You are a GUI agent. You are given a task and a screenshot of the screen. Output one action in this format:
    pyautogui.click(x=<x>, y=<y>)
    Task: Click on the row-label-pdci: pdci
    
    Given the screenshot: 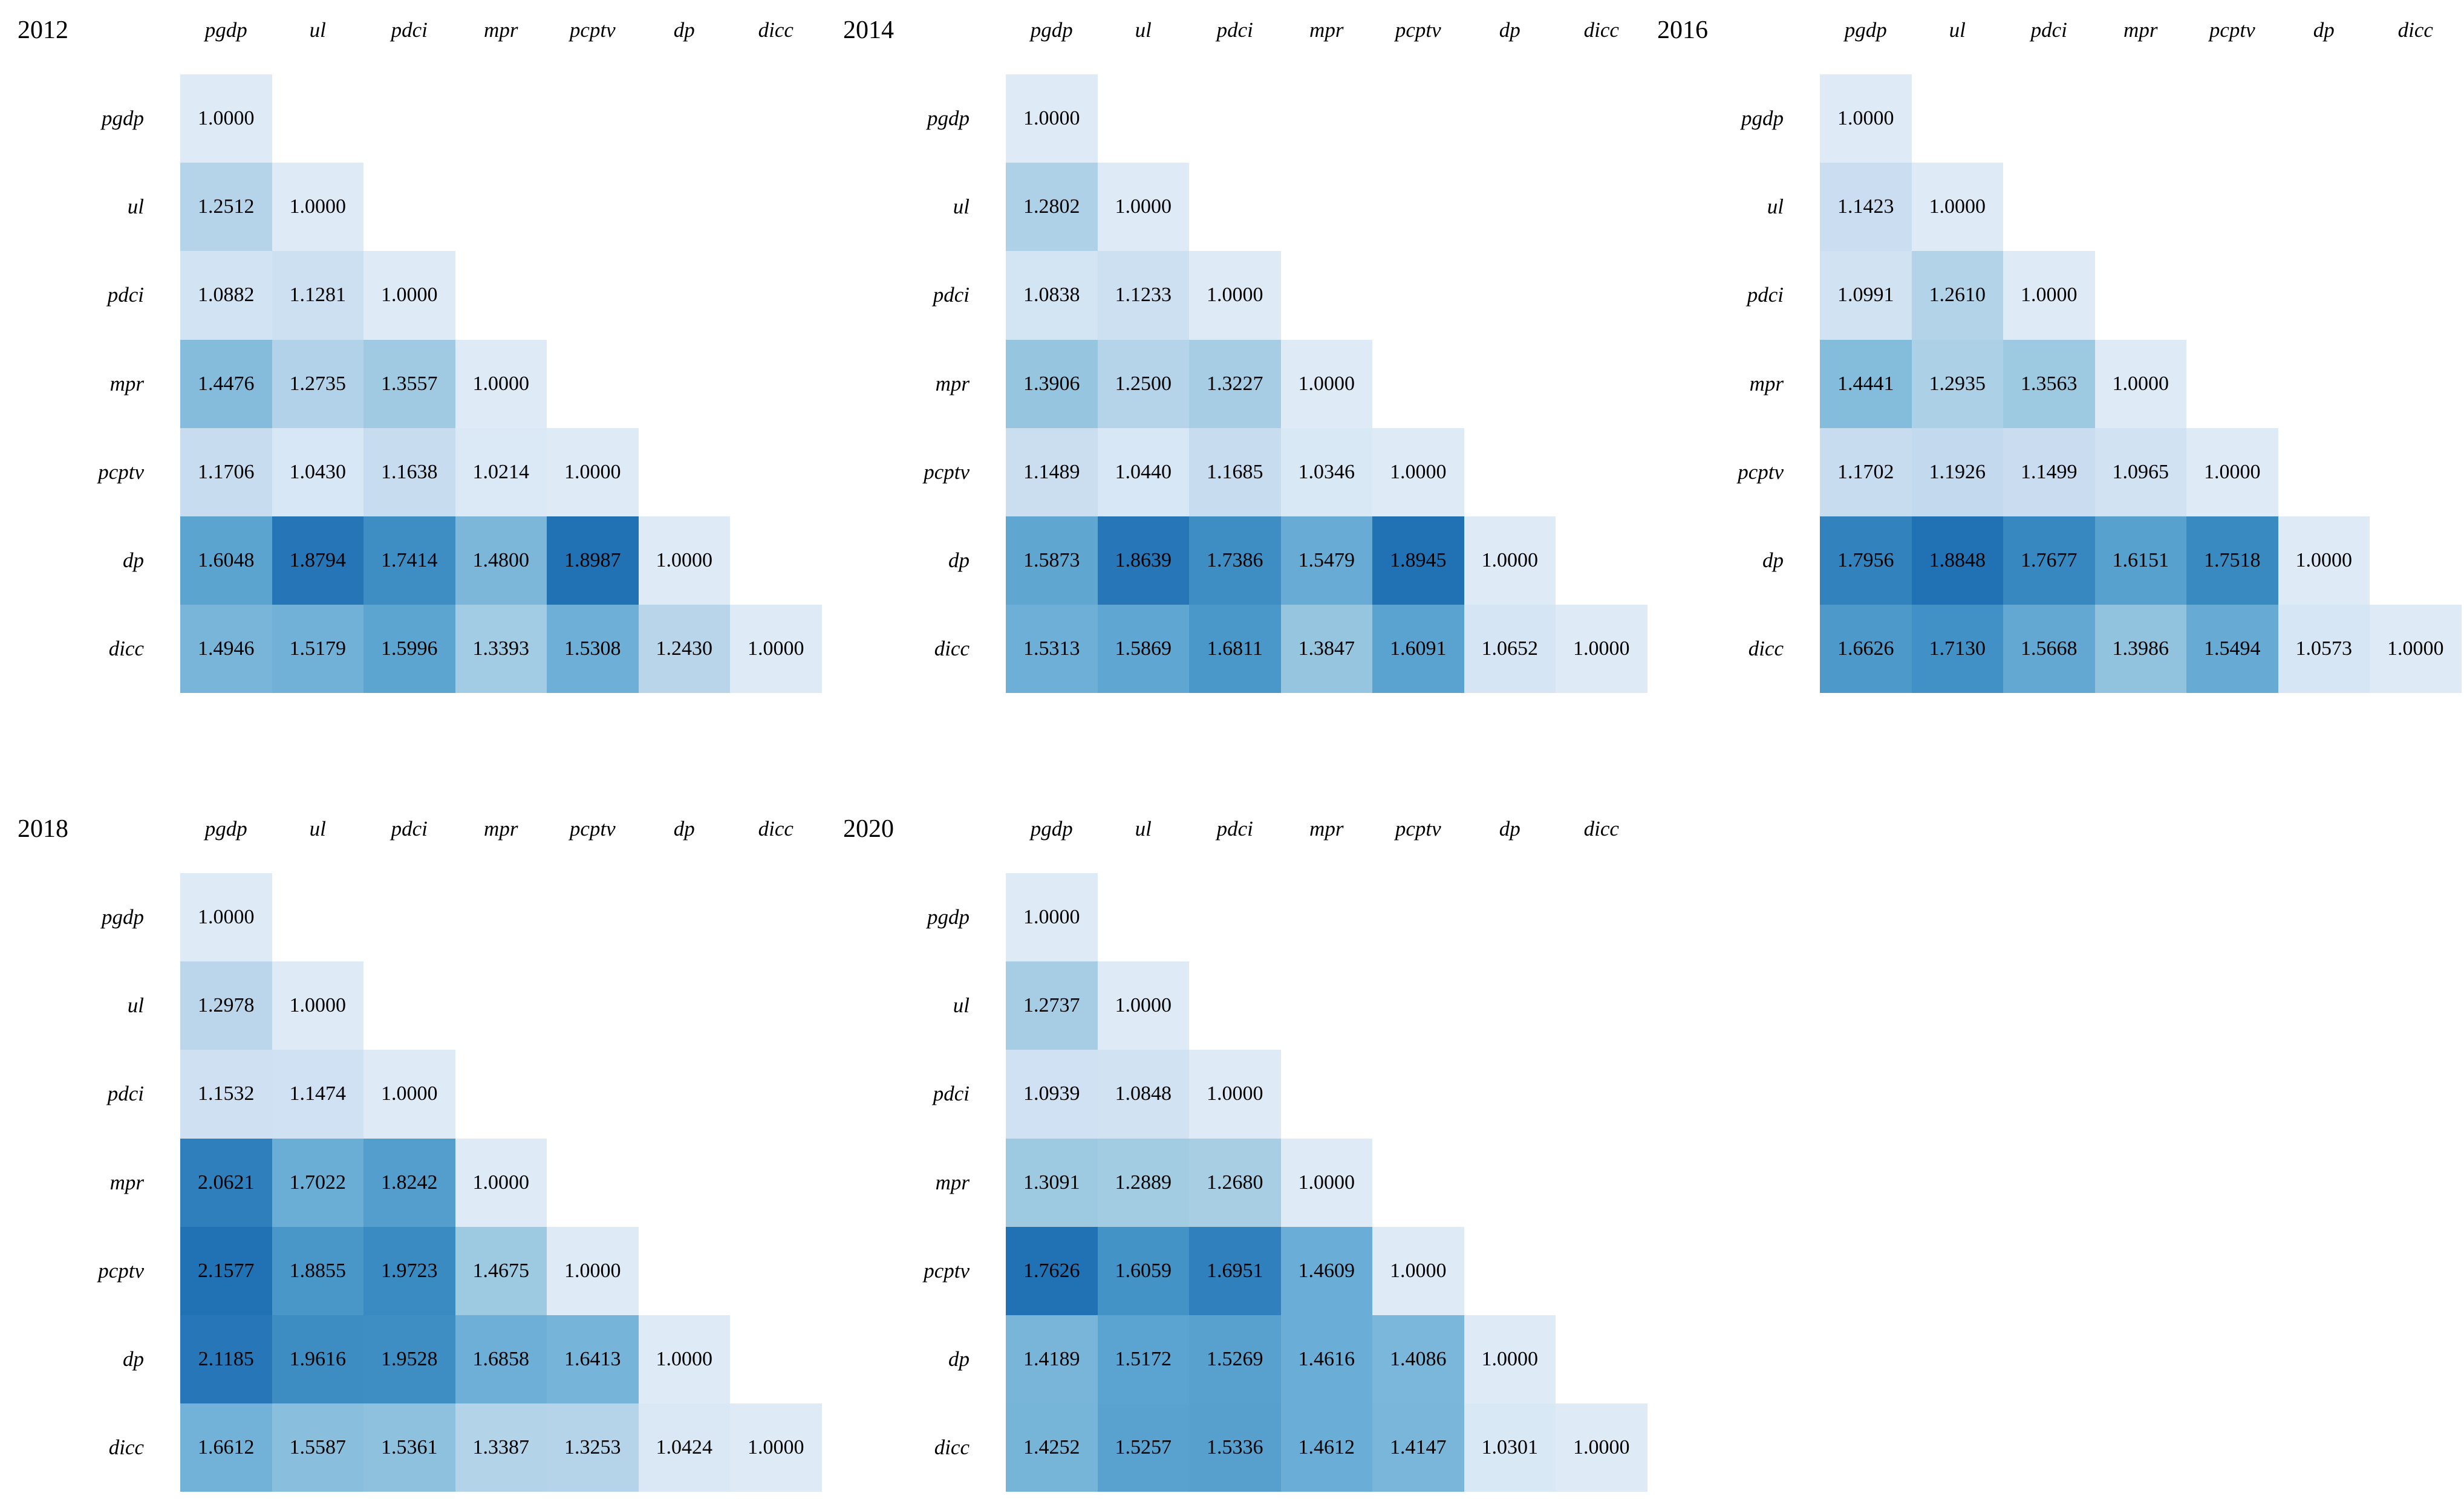 What is the action you would take?
    pyautogui.click(x=951, y=295)
    